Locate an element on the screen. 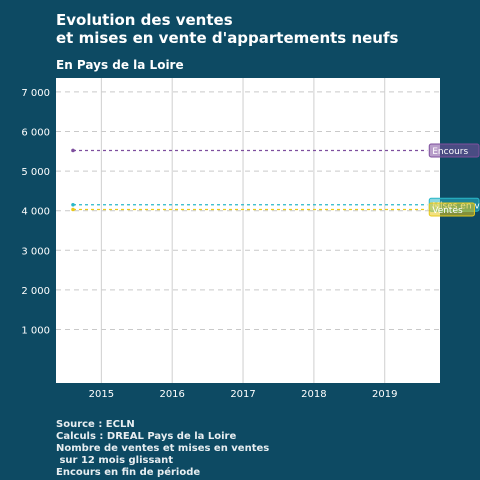  caption-nombre: Nombre de ventes et mises en ventes is located at coordinates (163, 448).